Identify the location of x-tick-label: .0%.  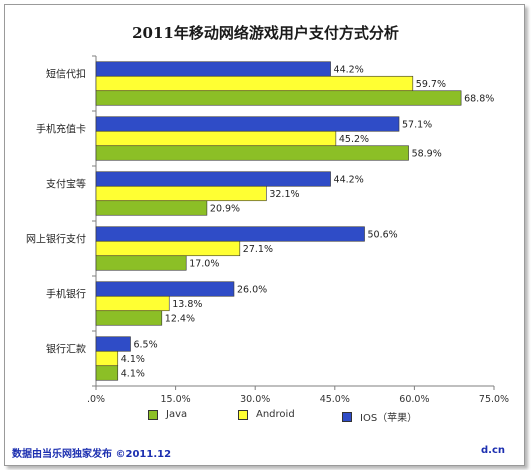
(96, 399).